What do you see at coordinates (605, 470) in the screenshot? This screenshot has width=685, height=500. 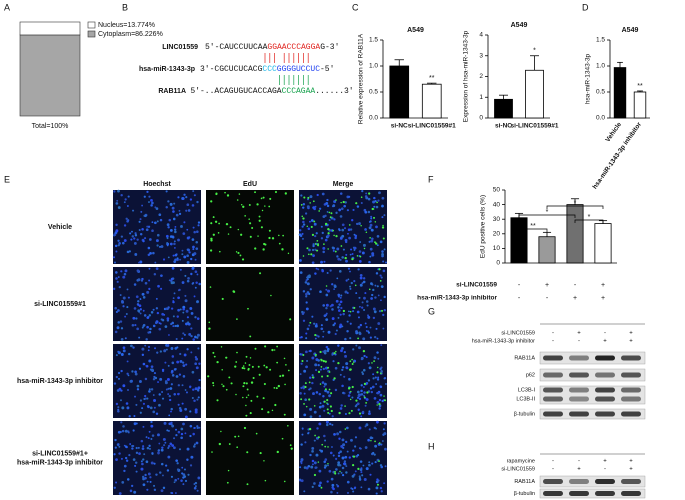 I see `condition-sign: -` at bounding box center [605, 470].